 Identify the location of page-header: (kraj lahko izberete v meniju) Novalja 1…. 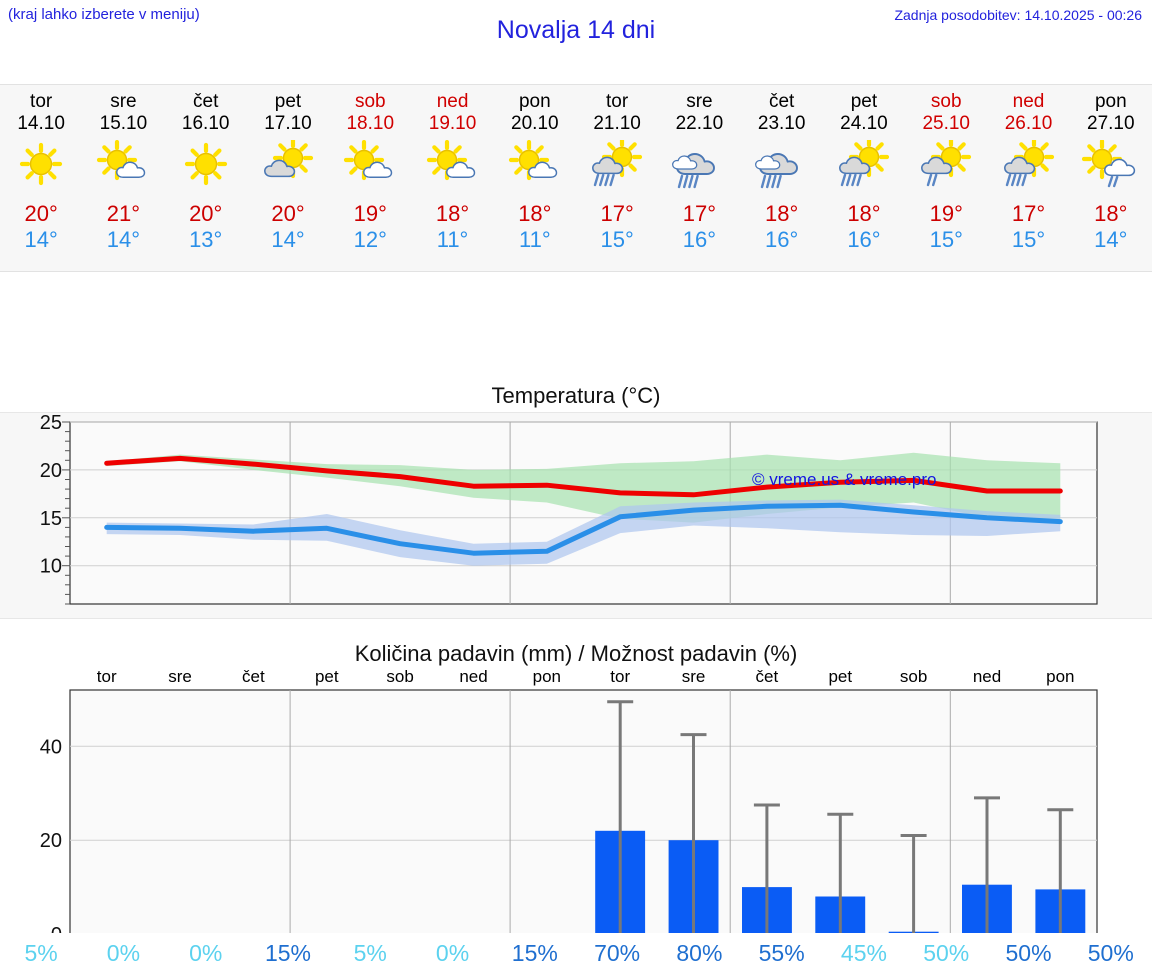
(576, 31).